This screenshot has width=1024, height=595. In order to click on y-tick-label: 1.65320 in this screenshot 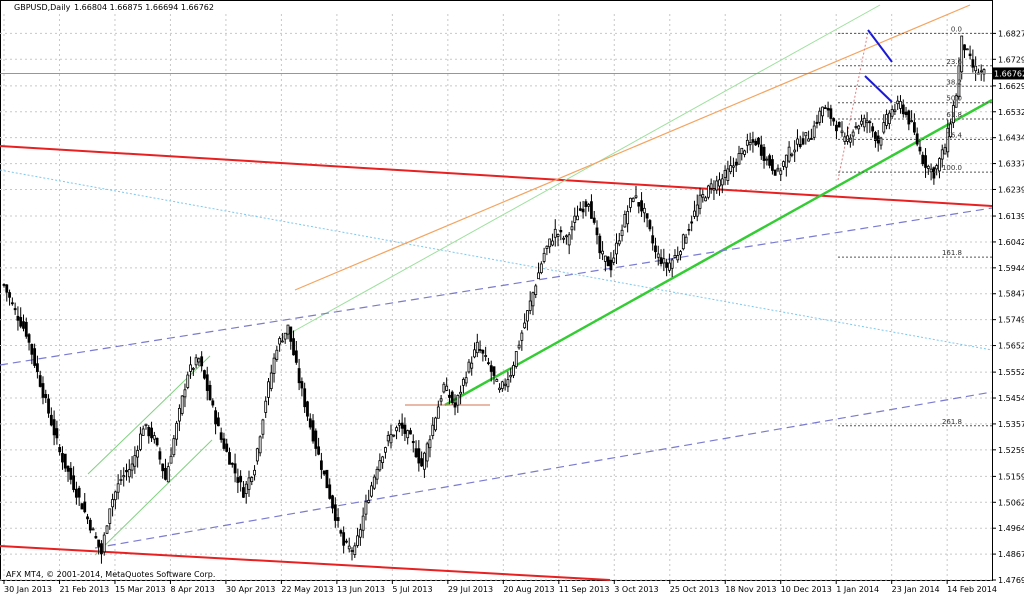, I will do `click(1011, 112)`.